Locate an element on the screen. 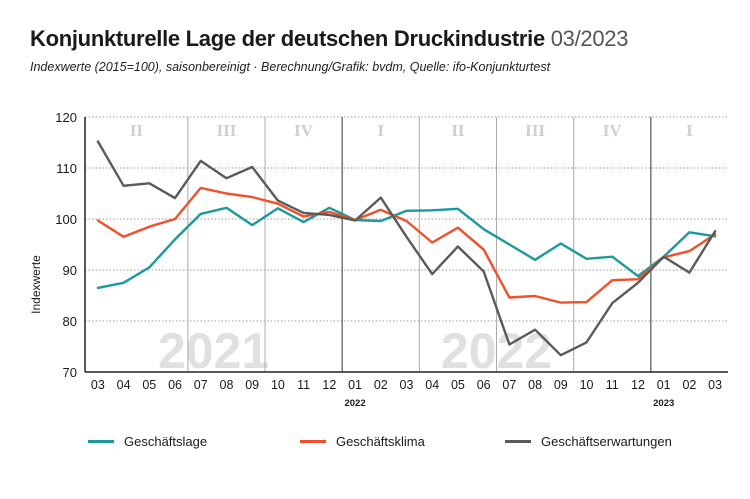 Image resolution: width=750 pixels, height=499 pixels. year-label-2023: 2023 is located at coordinates (663, 403).